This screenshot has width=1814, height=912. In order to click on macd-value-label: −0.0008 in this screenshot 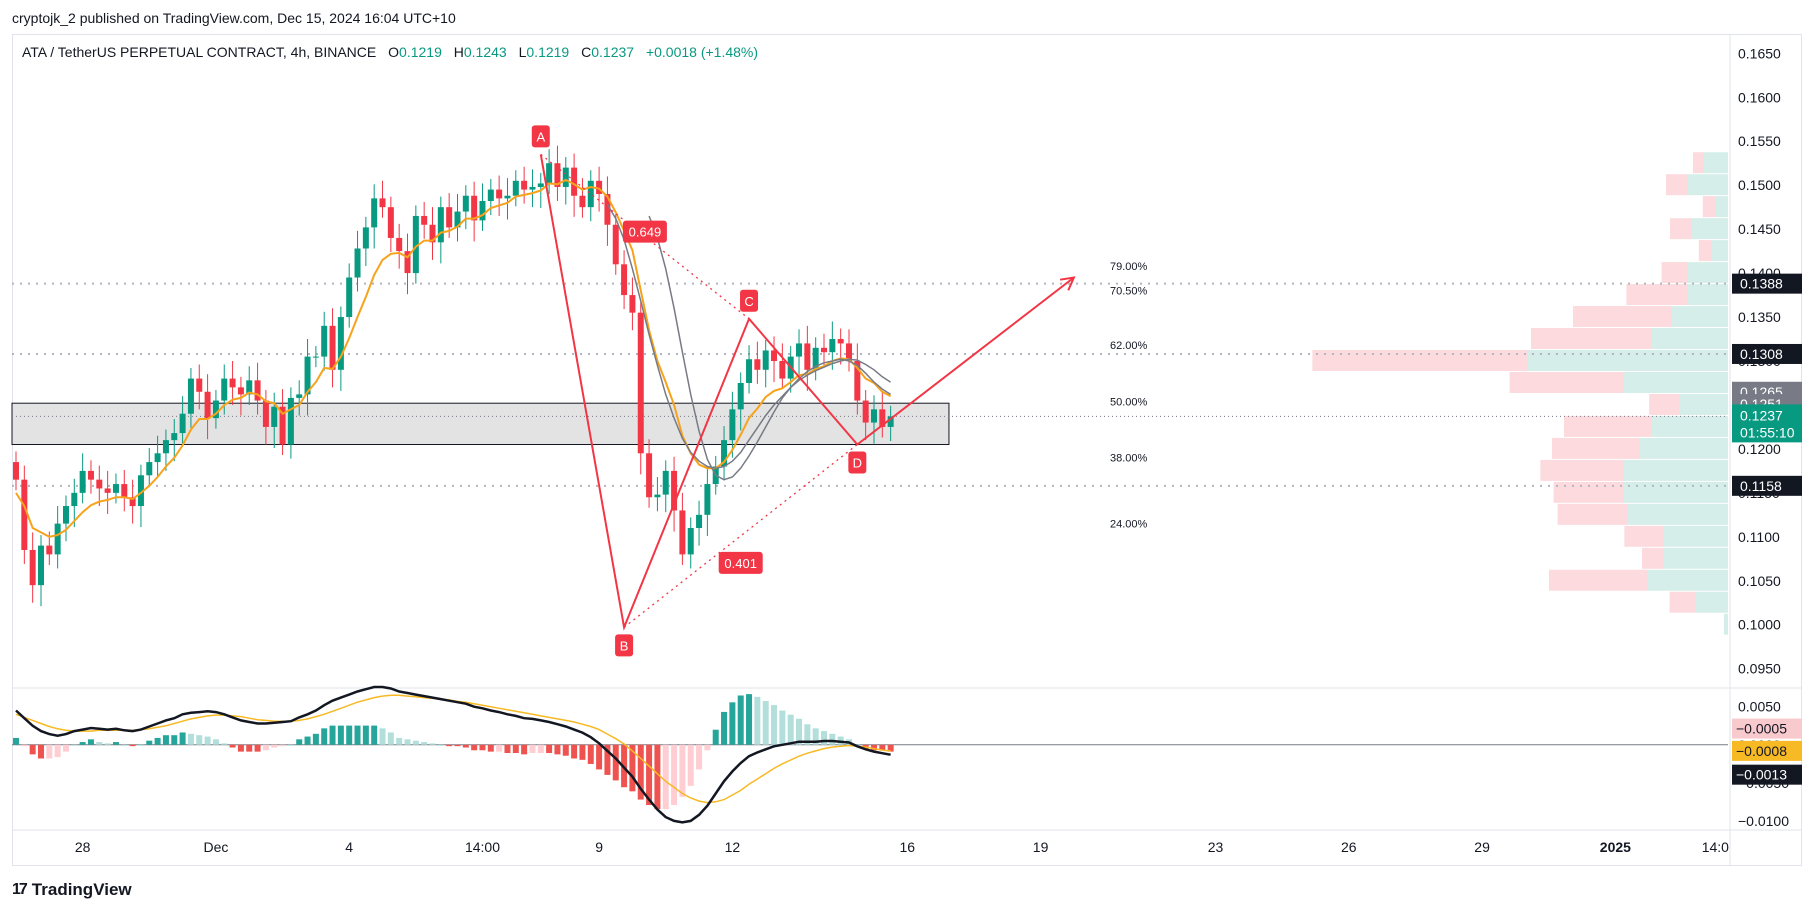, I will do `click(1761, 751)`.